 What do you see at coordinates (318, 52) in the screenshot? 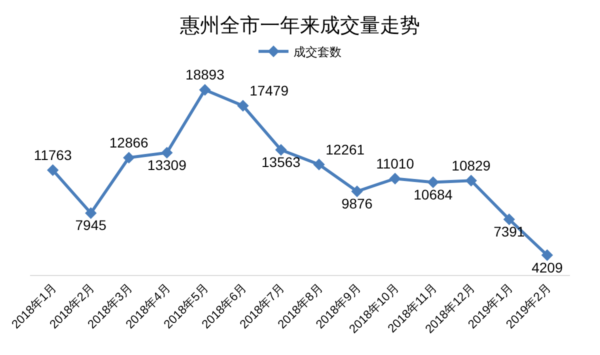
I see `legend-label: 成交套数` at bounding box center [318, 52].